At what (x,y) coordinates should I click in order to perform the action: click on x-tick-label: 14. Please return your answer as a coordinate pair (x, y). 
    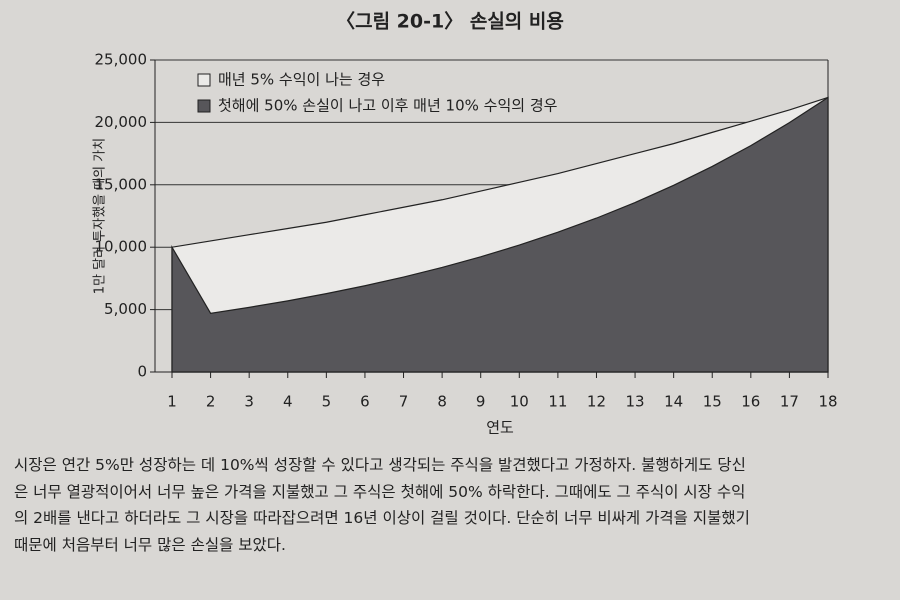
    Looking at the image, I should click on (673, 402).